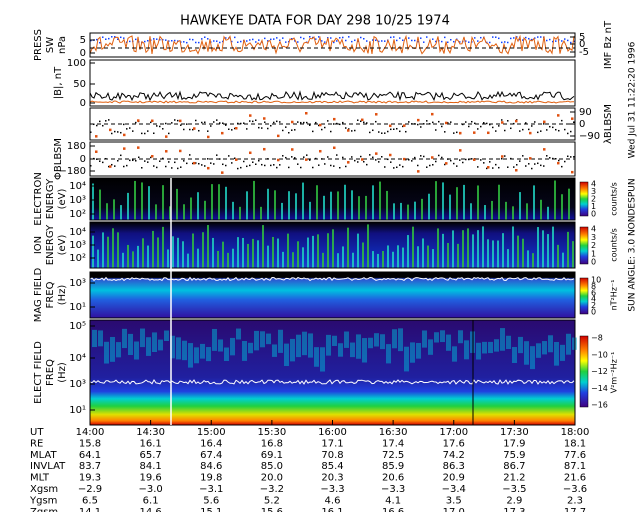 The width and height of the screenshot is (640, 512). Describe the element at coordinates (593, 206) in the screenshot. I see `colorbar-tick-label: 1` at that location.